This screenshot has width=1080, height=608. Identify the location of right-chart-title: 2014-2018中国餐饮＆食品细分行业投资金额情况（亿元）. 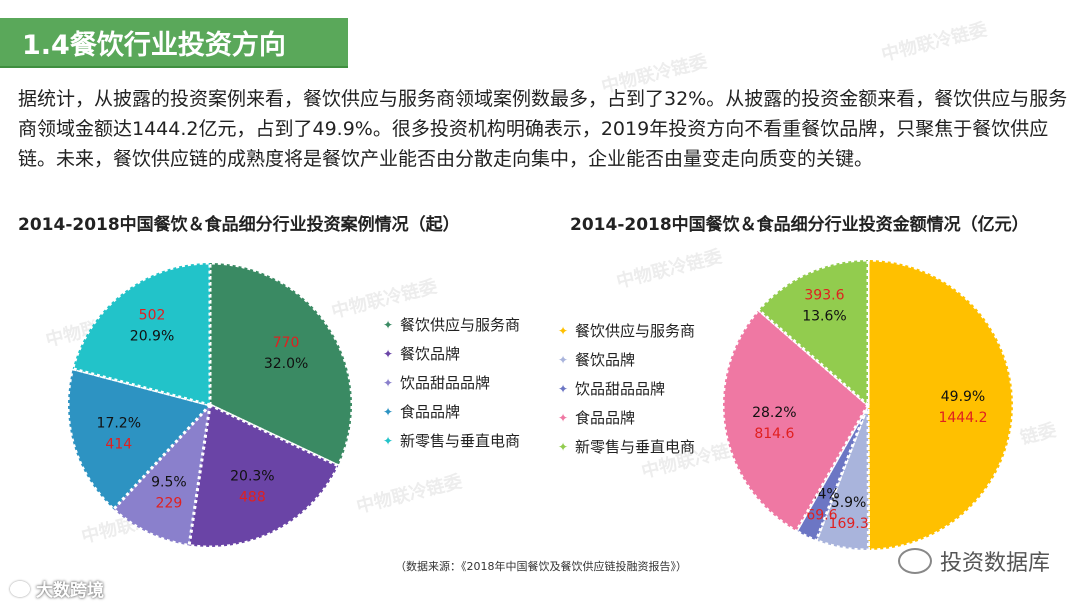
(799, 225).